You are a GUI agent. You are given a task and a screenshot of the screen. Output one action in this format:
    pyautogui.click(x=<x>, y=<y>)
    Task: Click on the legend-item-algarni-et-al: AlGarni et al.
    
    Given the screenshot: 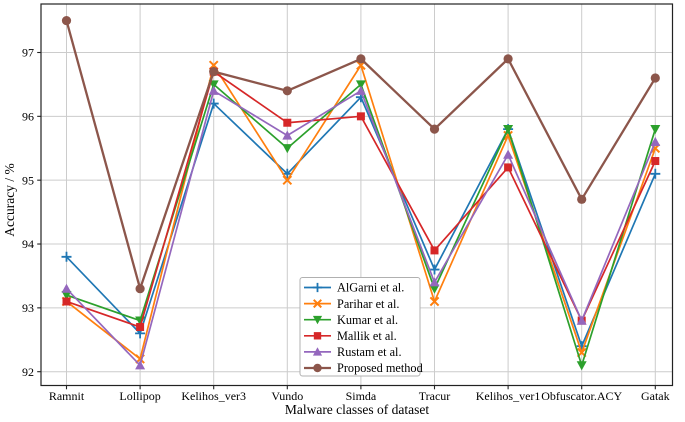 What is the action you would take?
    pyautogui.click(x=354, y=288)
    